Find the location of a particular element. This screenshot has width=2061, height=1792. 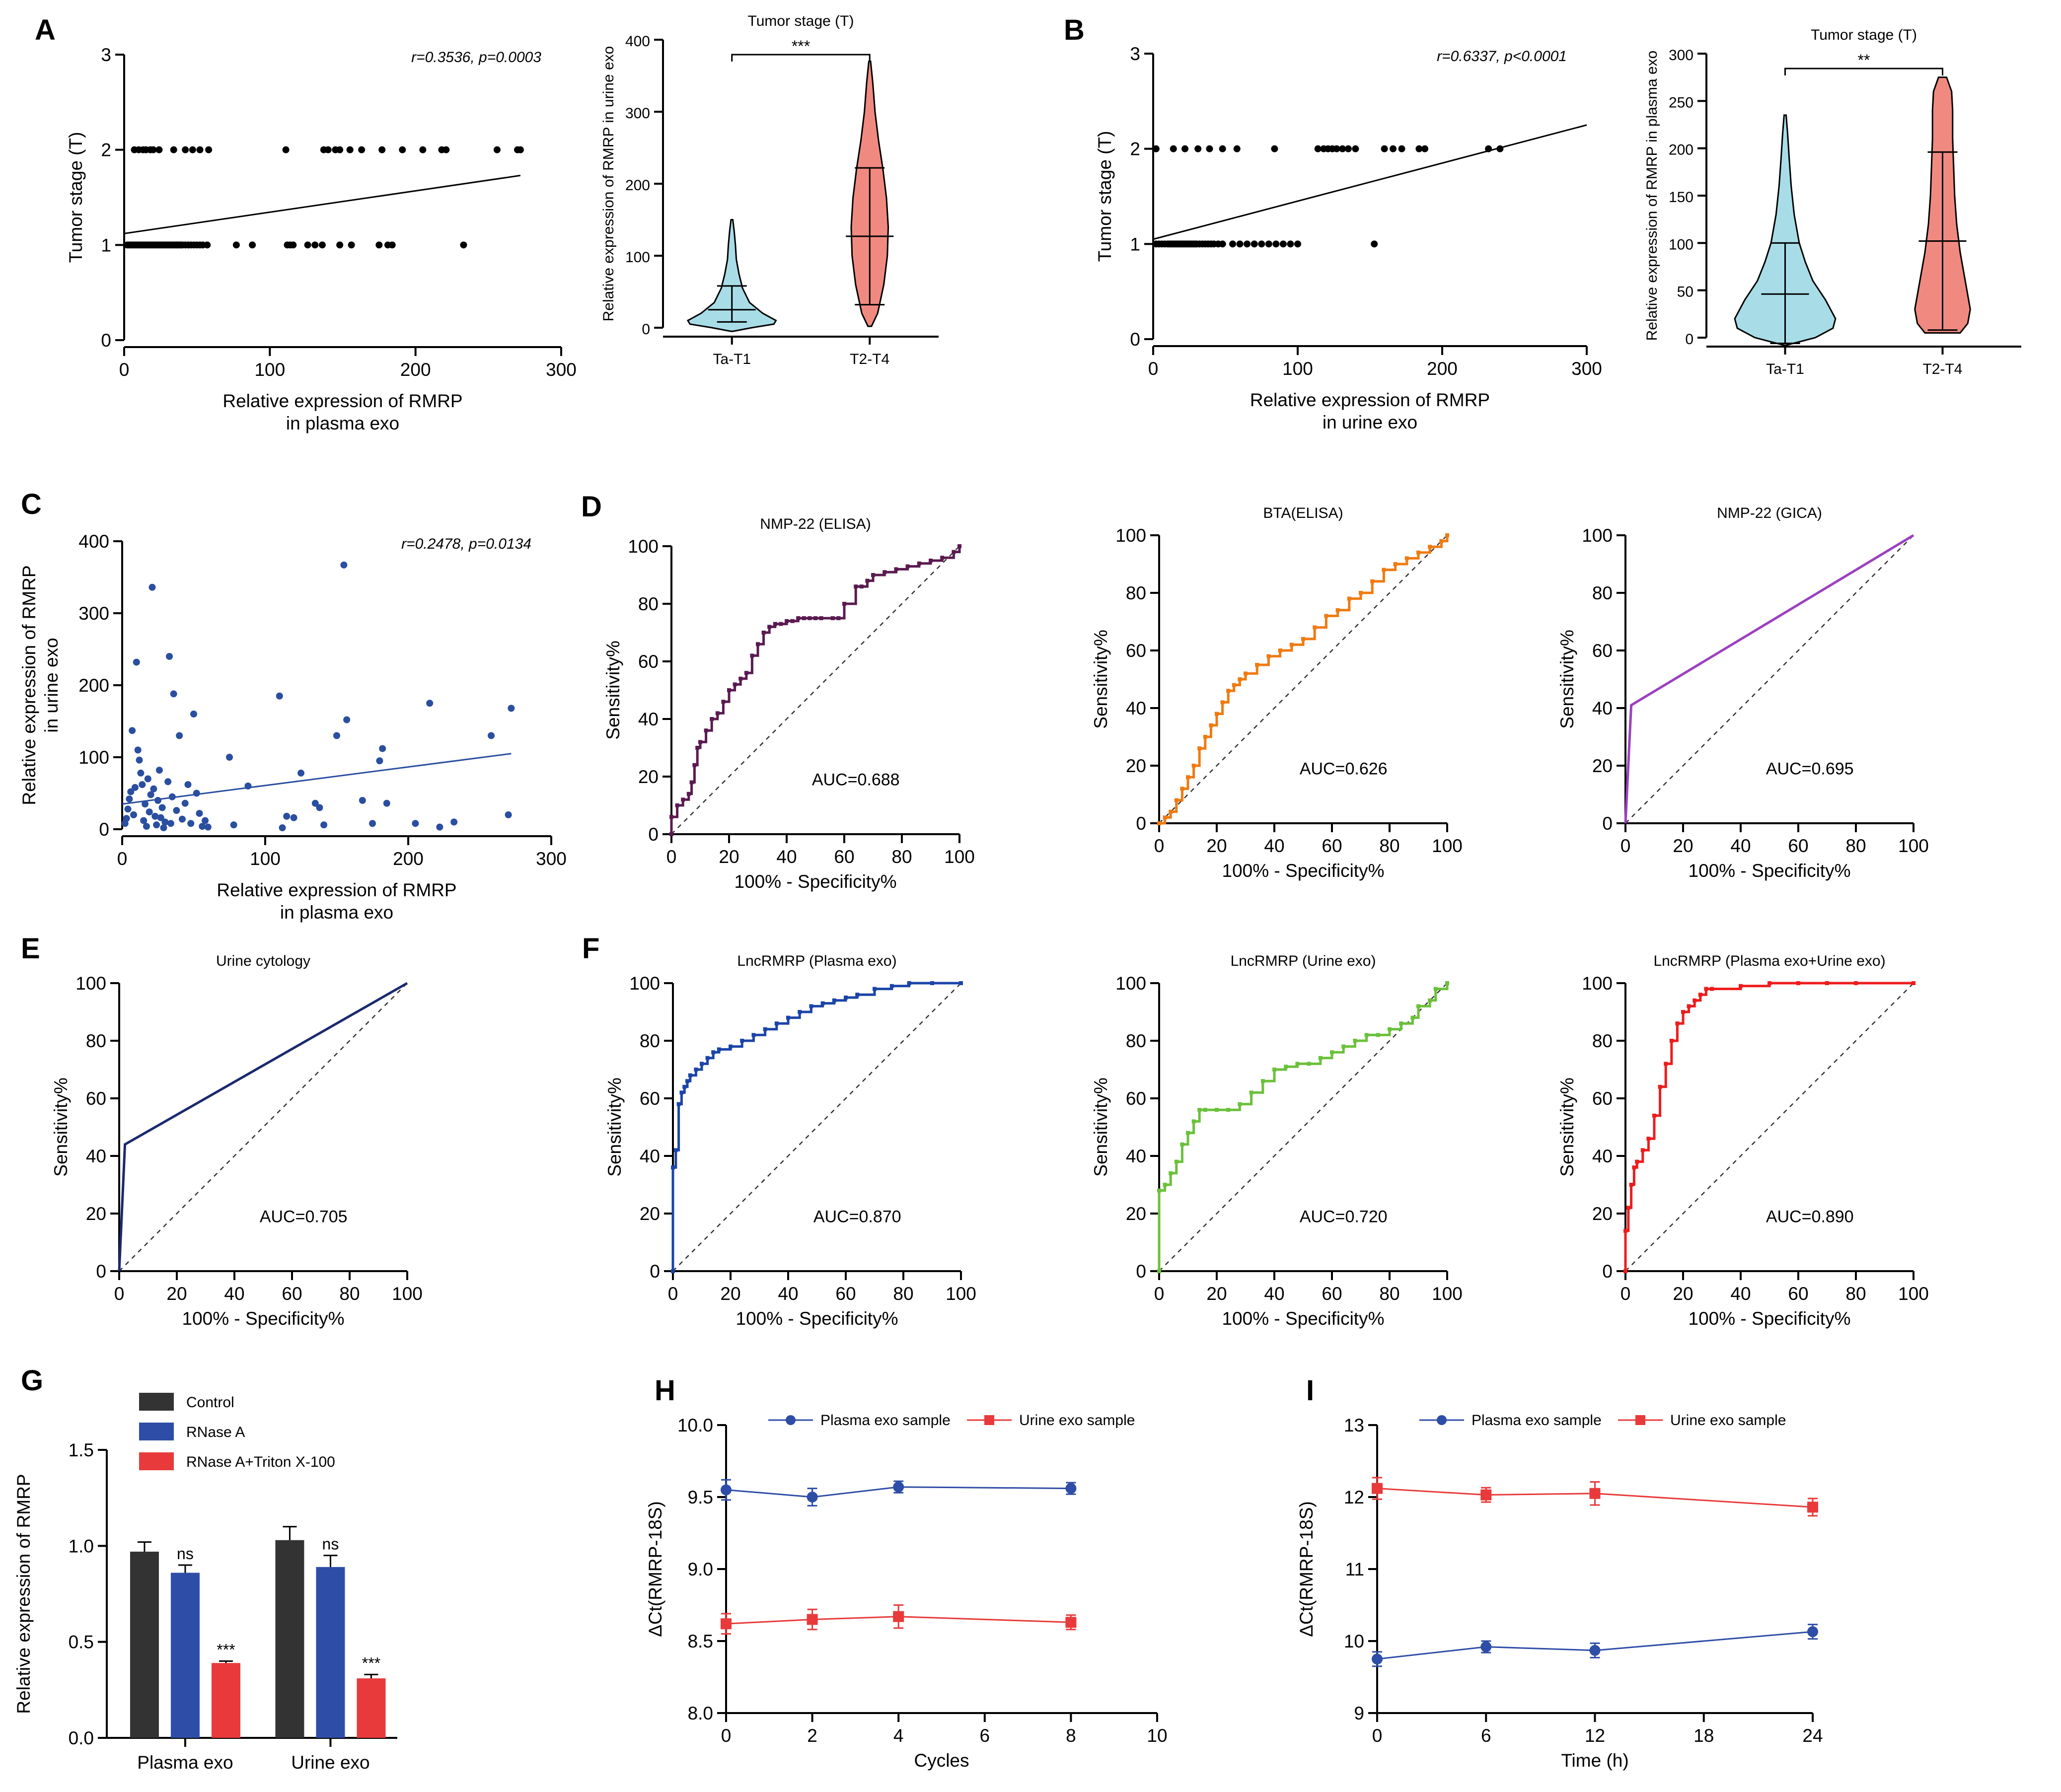

y-tick-label: 2 is located at coordinates (1135, 149).